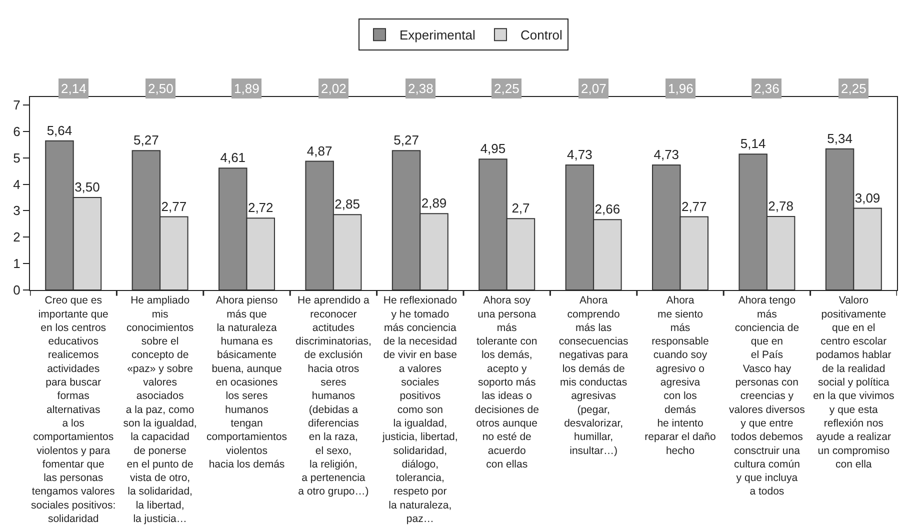  I want to click on text: 2,07, so click(593, 88).